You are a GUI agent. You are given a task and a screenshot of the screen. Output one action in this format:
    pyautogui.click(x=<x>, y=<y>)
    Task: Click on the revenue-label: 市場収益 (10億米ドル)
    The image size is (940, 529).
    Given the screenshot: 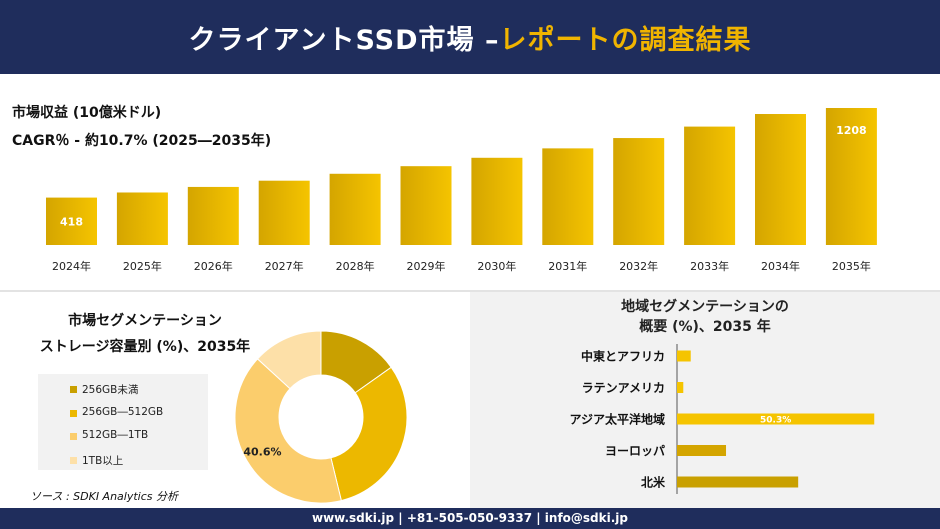 What is the action you would take?
    pyautogui.click(x=87, y=113)
    